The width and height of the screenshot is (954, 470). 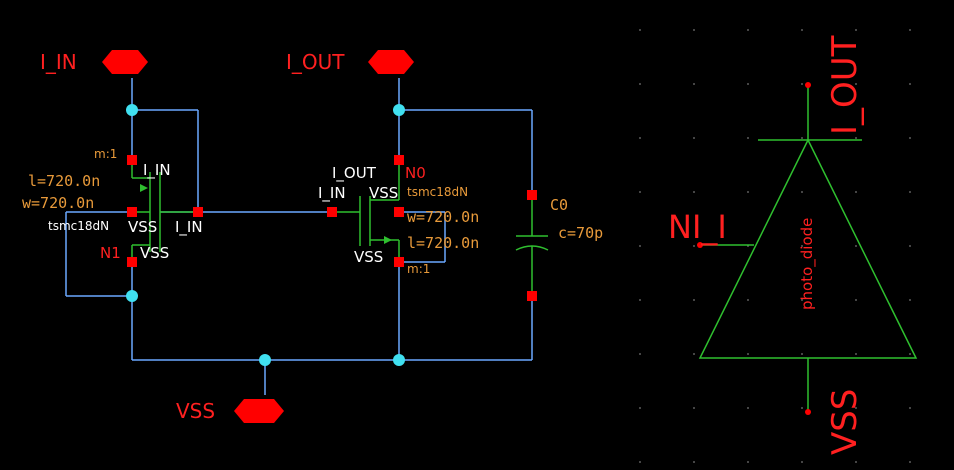 What do you see at coordinates (154, 253) in the screenshot?
I see `m1-source-net: VSS` at bounding box center [154, 253].